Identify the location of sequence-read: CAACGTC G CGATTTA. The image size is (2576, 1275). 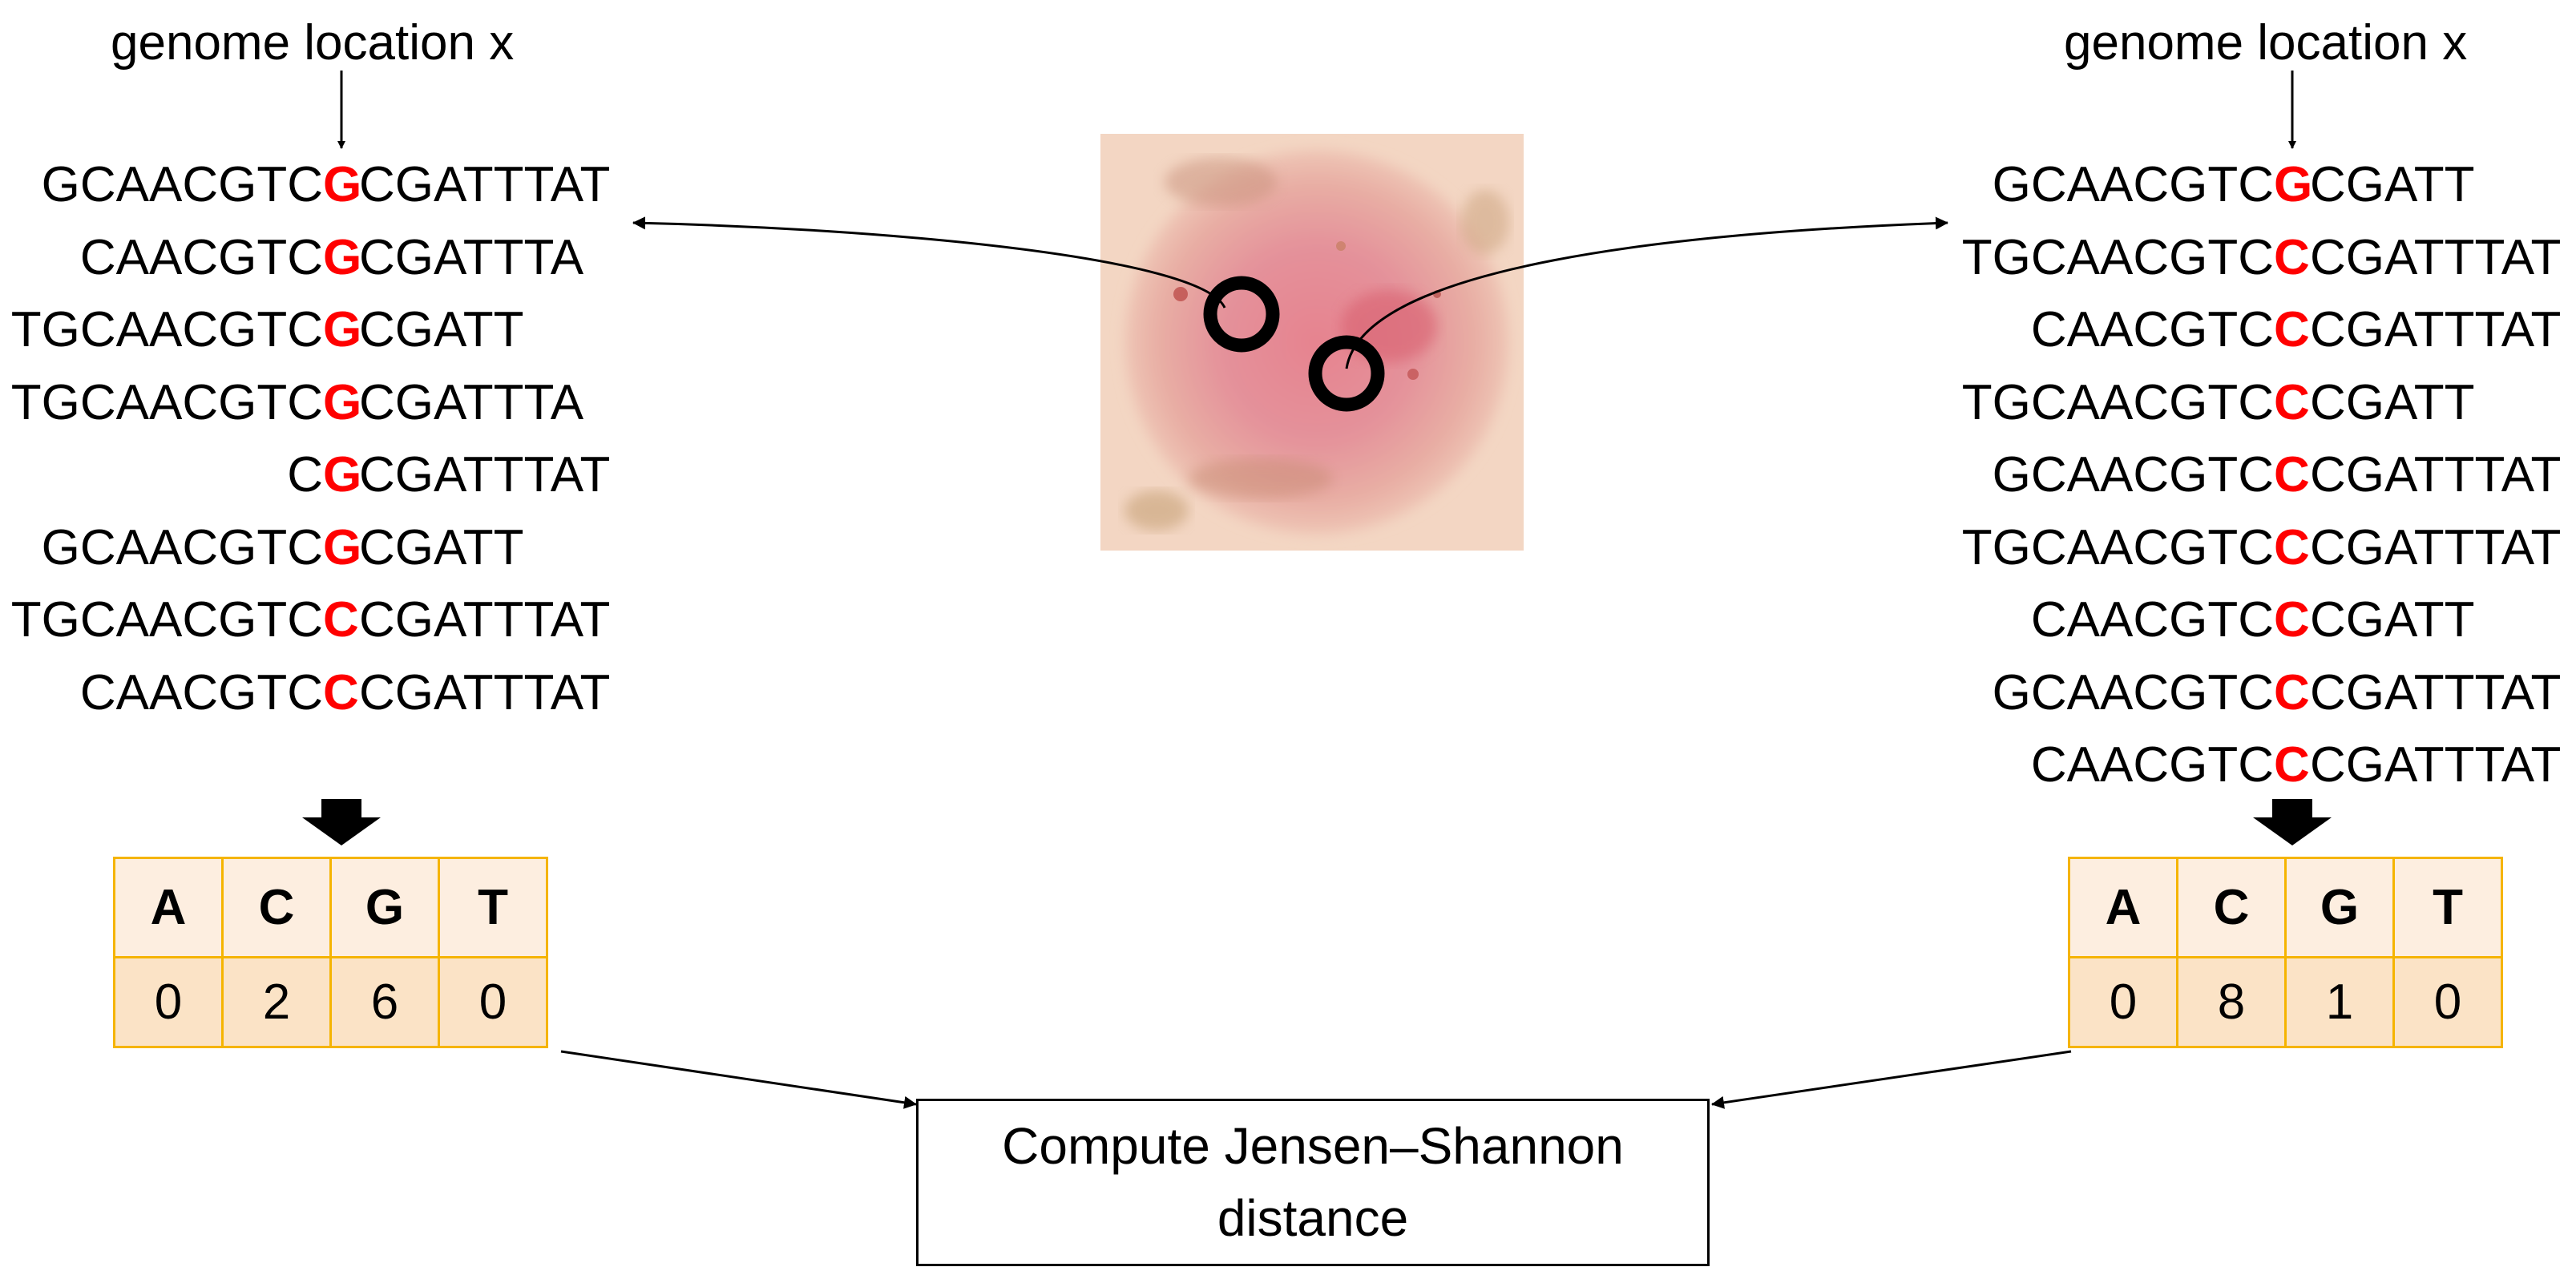
(1288, 259).